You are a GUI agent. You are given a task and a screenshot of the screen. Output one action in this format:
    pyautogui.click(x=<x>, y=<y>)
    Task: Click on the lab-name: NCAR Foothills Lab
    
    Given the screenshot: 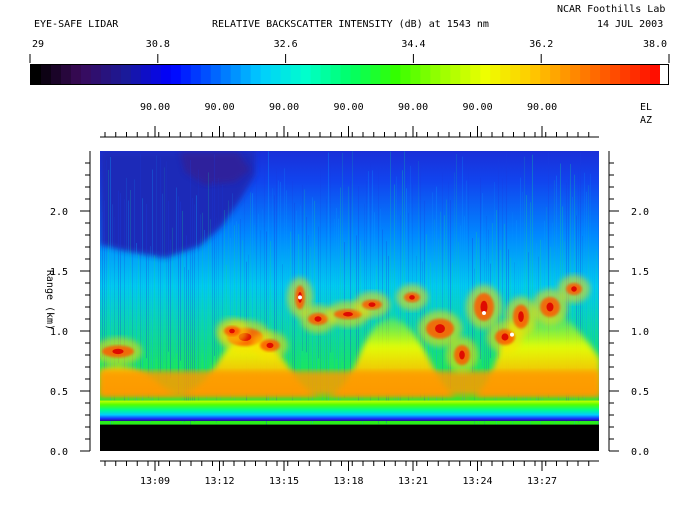 What is the action you would take?
    pyautogui.click(x=611, y=9)
    